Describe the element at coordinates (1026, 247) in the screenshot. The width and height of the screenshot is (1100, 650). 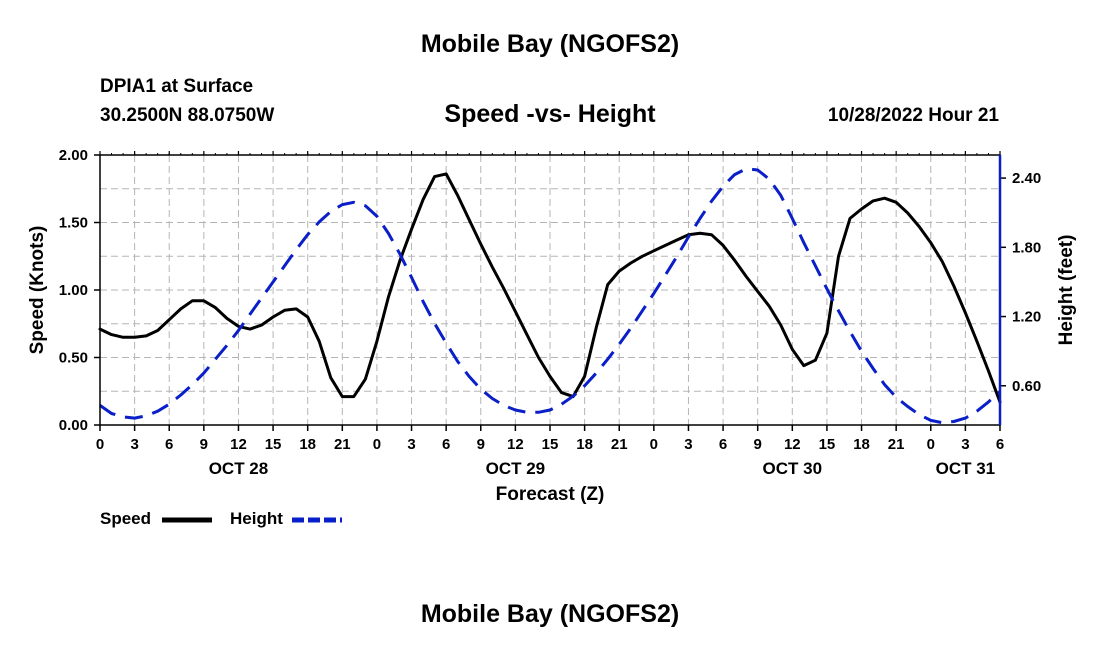
I see `y2-tick-label: 1.80` at that location.